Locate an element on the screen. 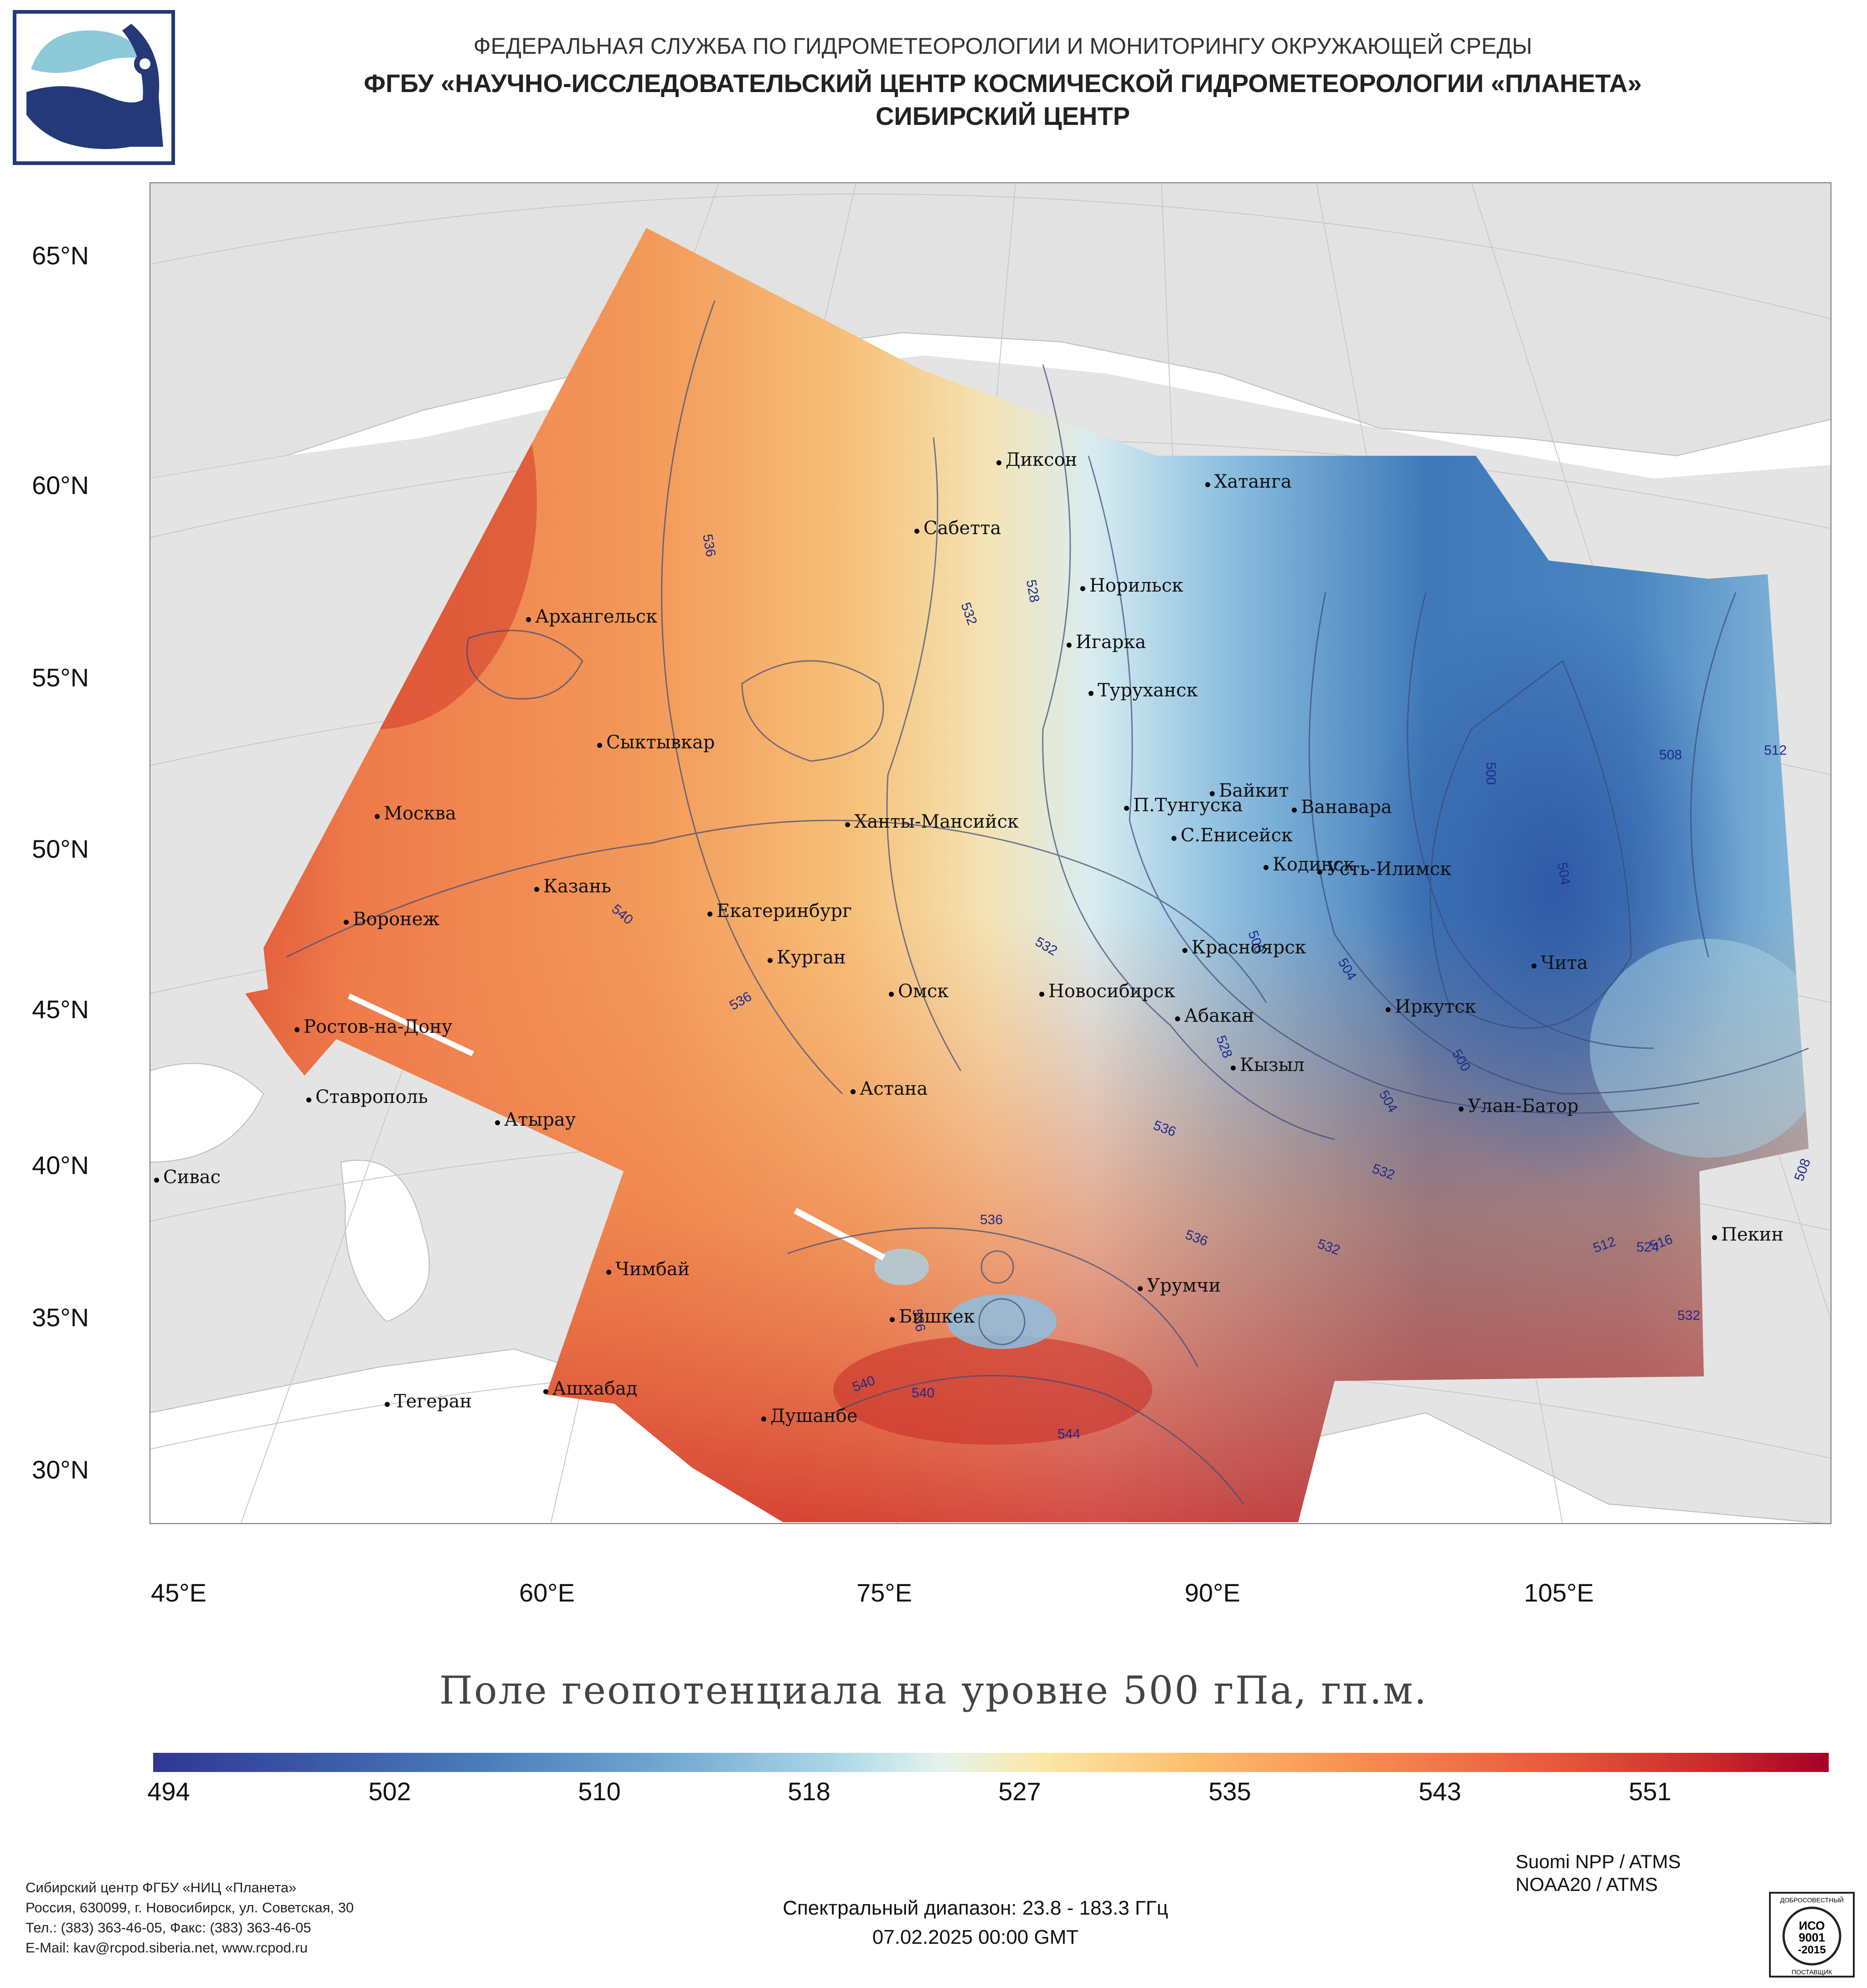  lon-label-105: 105°E is located at coordinates (1559, 1593).